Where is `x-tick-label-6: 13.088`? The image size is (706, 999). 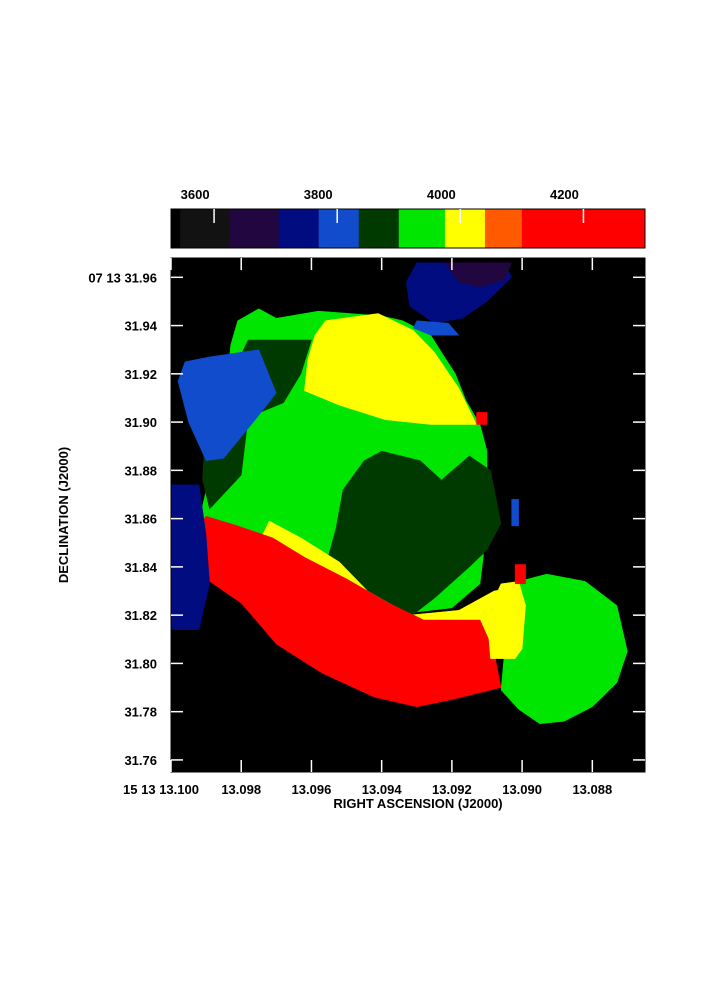 x-tick-label-6: 13.088 is located at coordinates (592, 789).